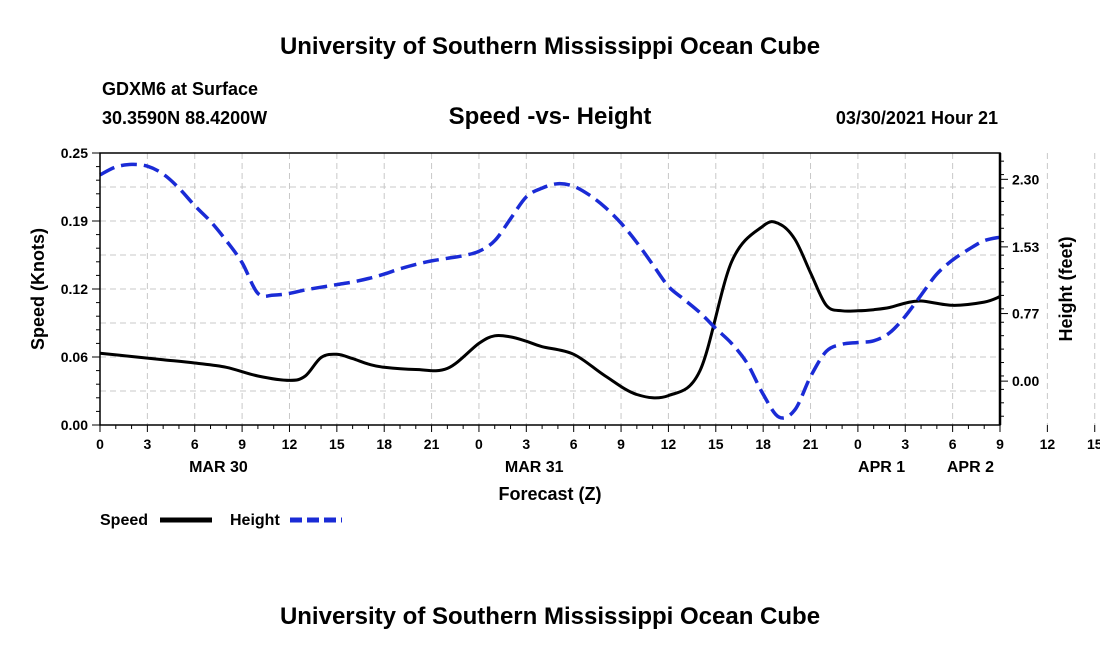 This screenshot has height=650, width=1100. What do you see at coordinates (550, 116) in the screenshot?
I see `chart-title: Speed -vs- Height` at bounding box center [550, 116].